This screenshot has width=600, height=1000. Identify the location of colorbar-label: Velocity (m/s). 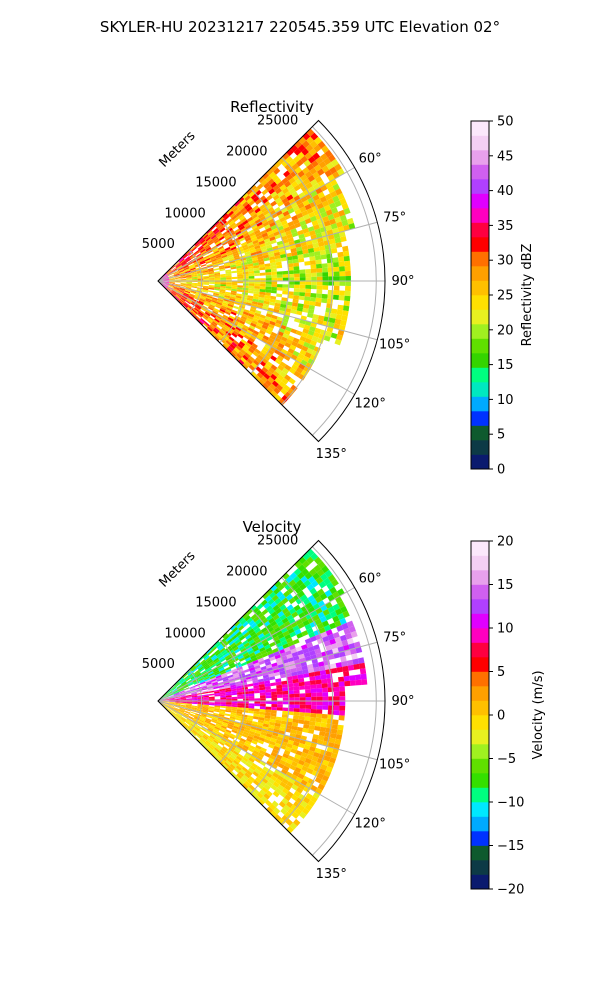
(538, 714).